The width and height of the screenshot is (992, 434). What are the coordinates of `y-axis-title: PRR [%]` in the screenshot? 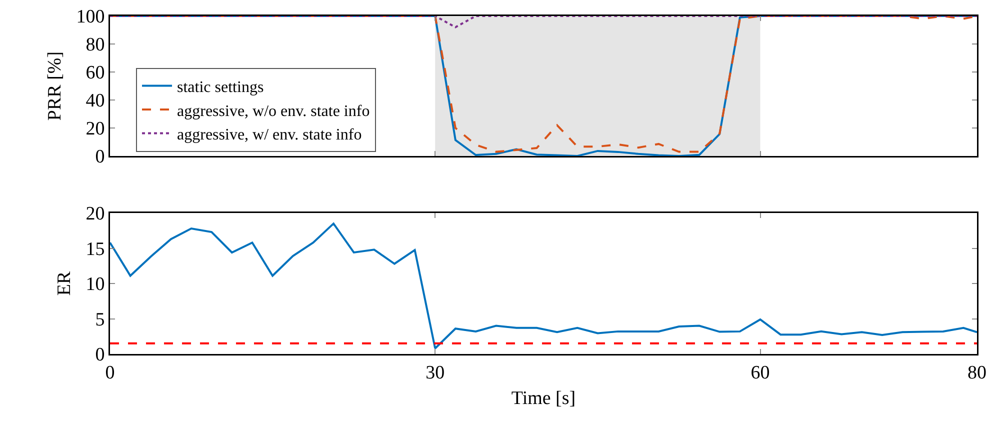 It's located at (55, 86).